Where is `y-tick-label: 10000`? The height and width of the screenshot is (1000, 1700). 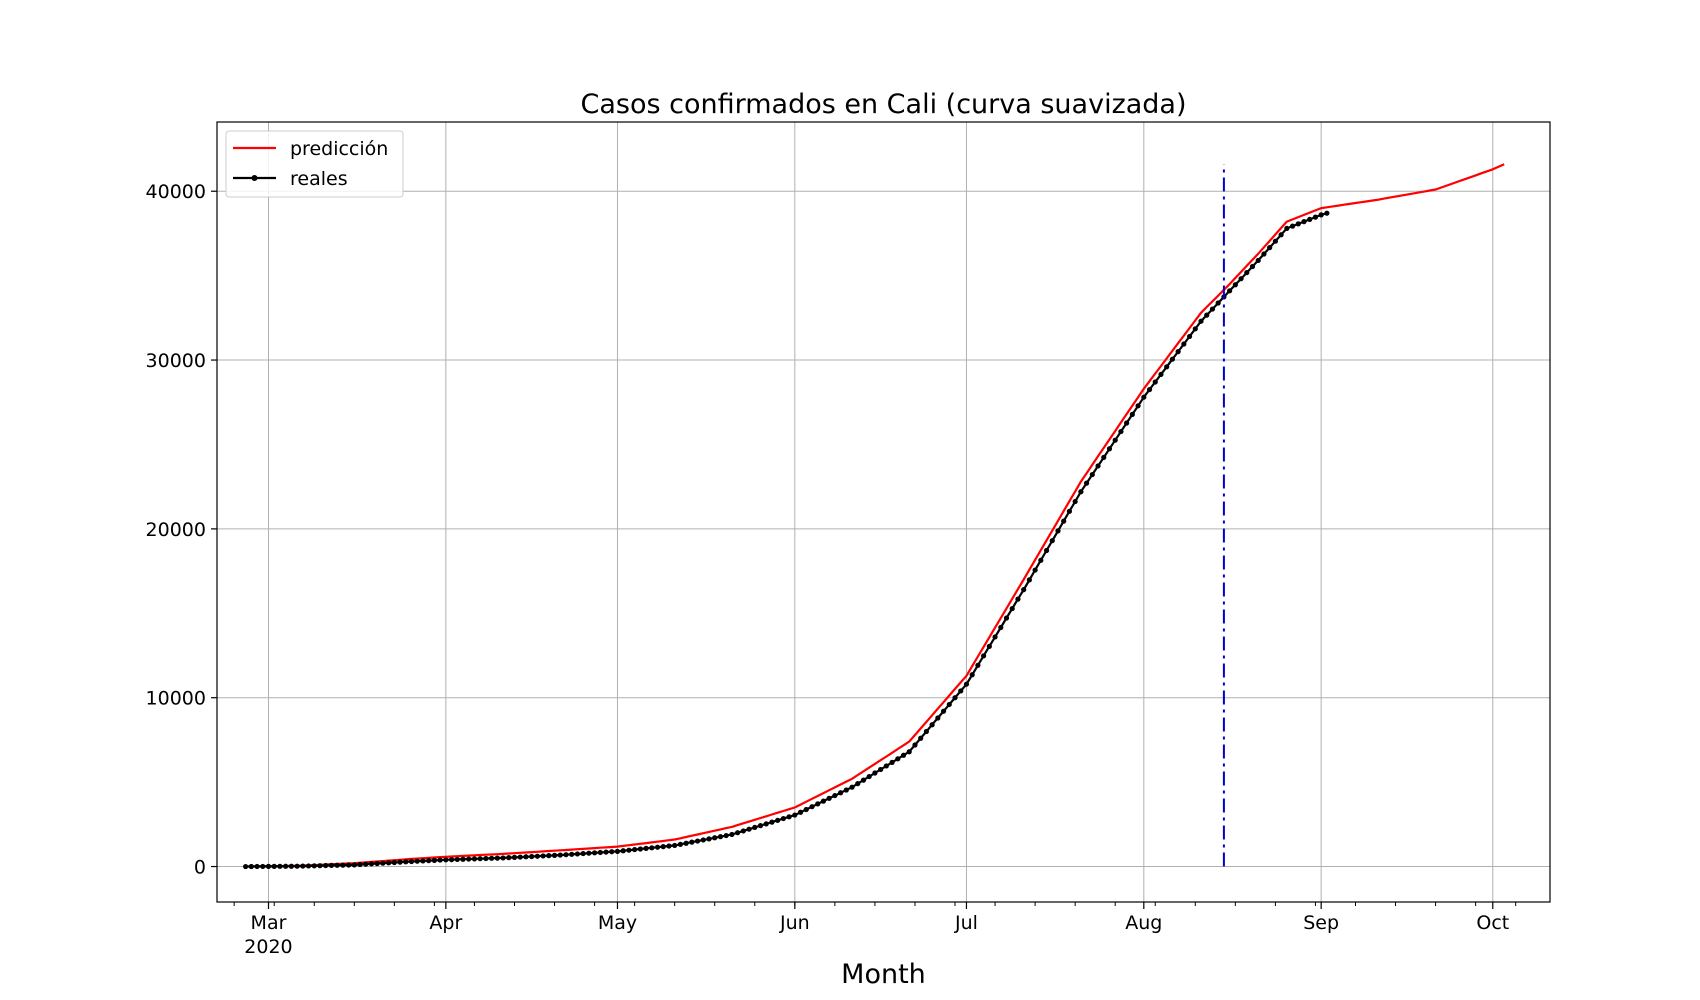 y-tick-label: 10000 is located at coordinates (176, 699).